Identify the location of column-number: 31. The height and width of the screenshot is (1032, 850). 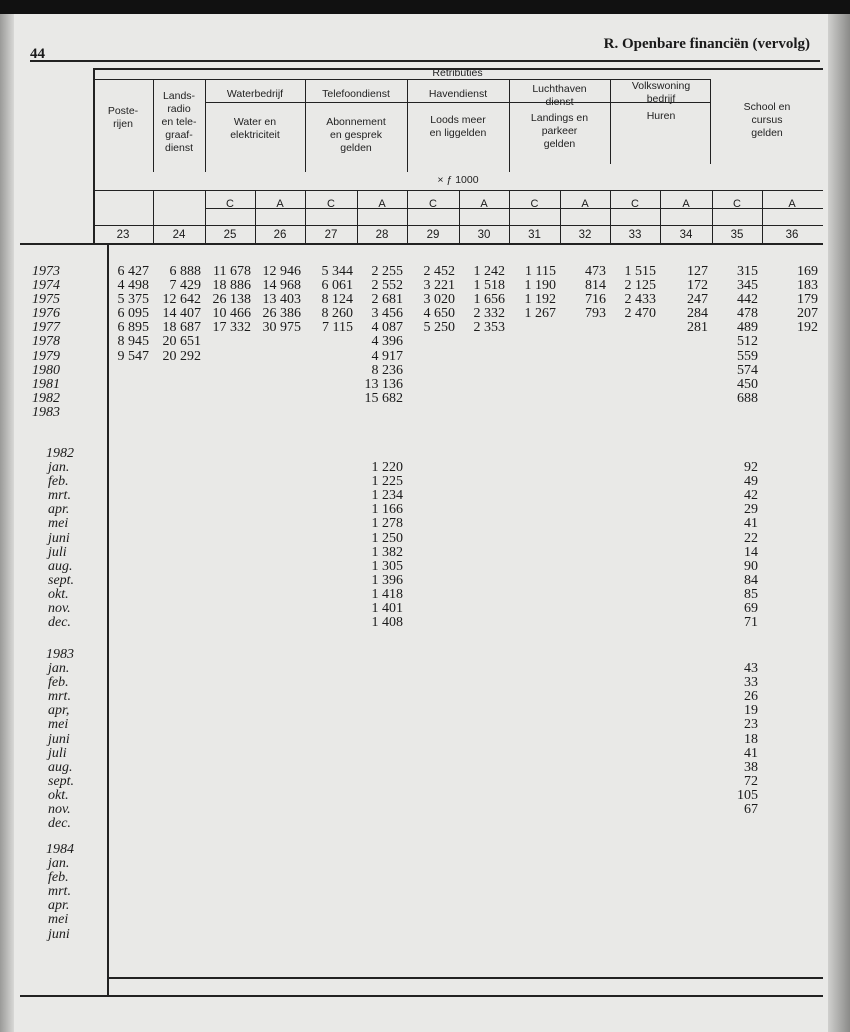
(534, 235).